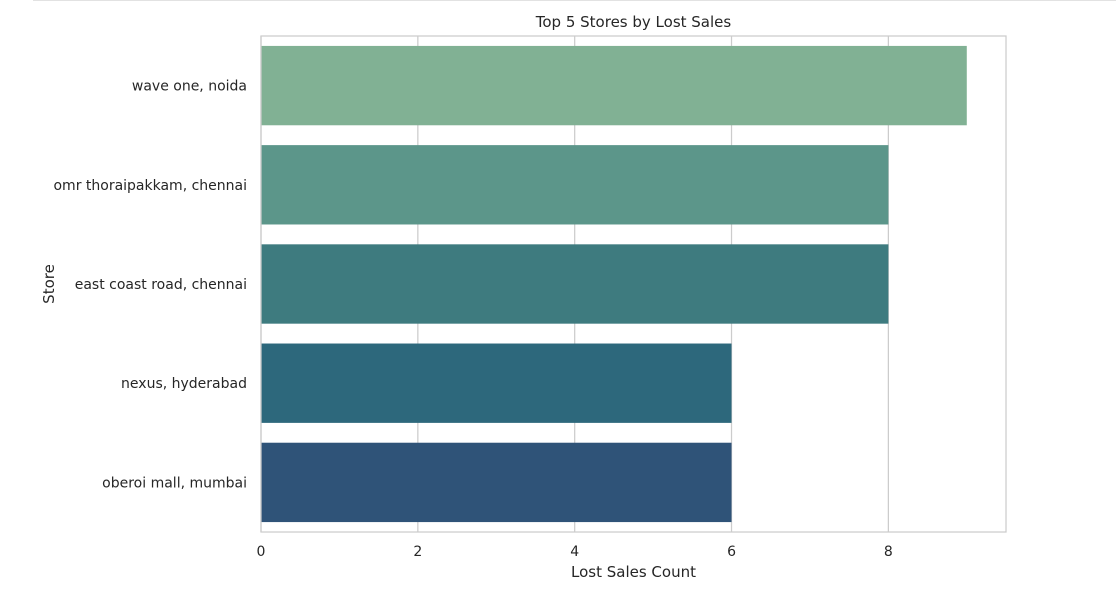 The image size is (1116, 602). I want to click on y-tick-label-1: omr thoraipakkam, chennai, so click(150, 186).